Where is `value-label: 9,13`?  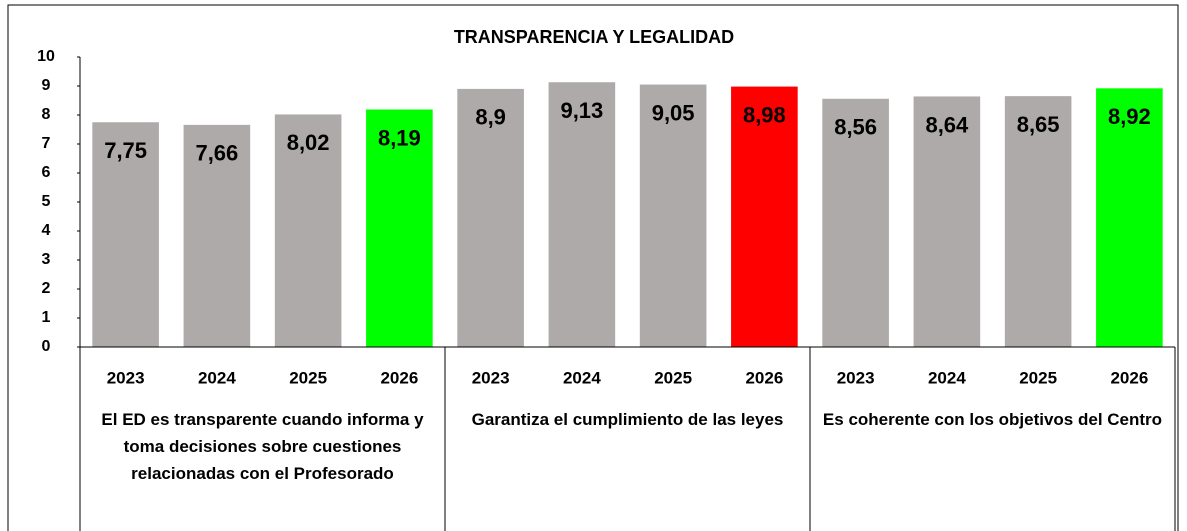 value-label: 9,13 is located at coordinates (581, 110).